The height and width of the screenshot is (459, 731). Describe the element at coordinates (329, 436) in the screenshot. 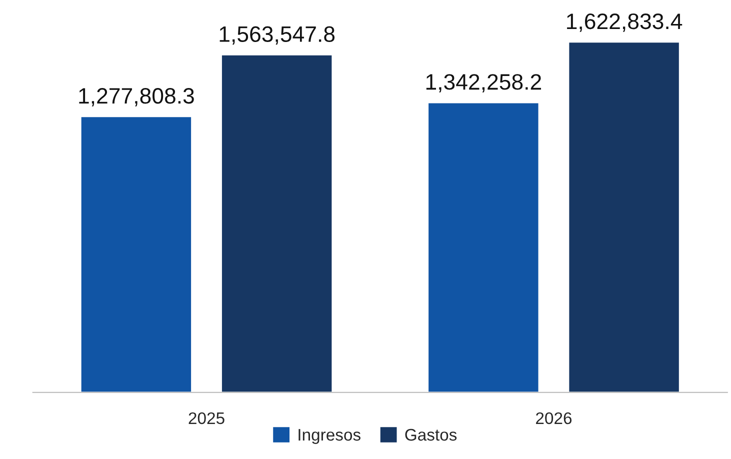

I see `legend-label: Ingresos` at that location.